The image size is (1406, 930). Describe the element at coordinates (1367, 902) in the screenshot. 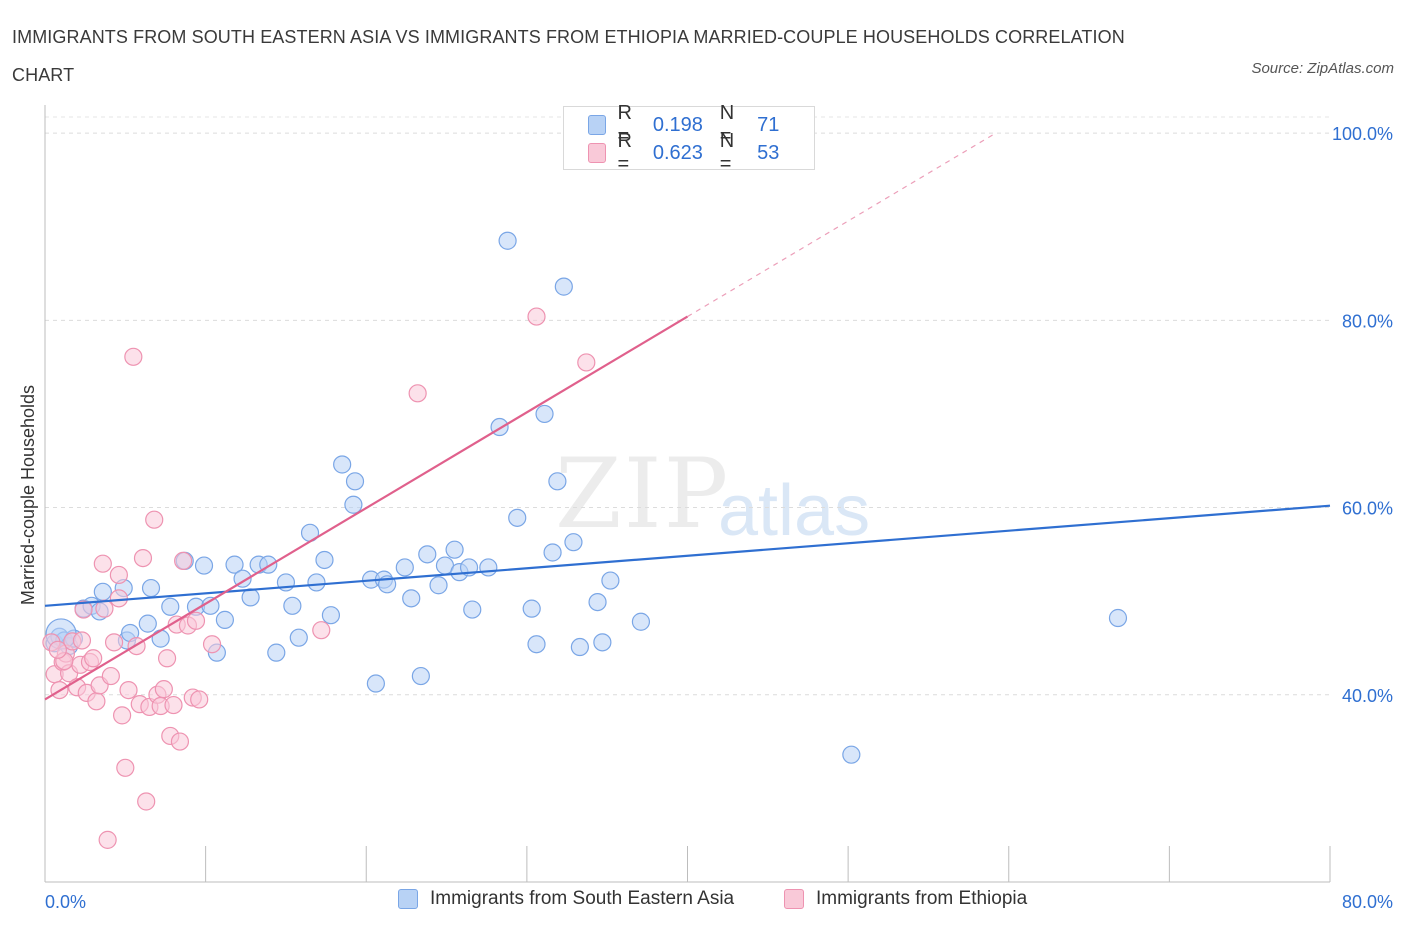

I see `x-tick-label: 80.0%` at that location.